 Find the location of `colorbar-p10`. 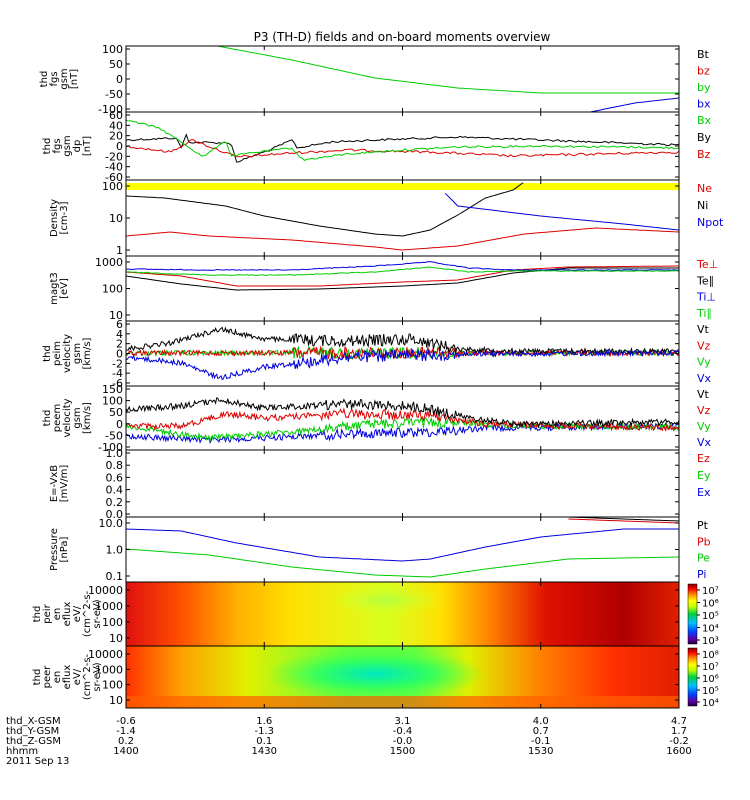

colorbar-p10 is located at coordinates (692, 677).